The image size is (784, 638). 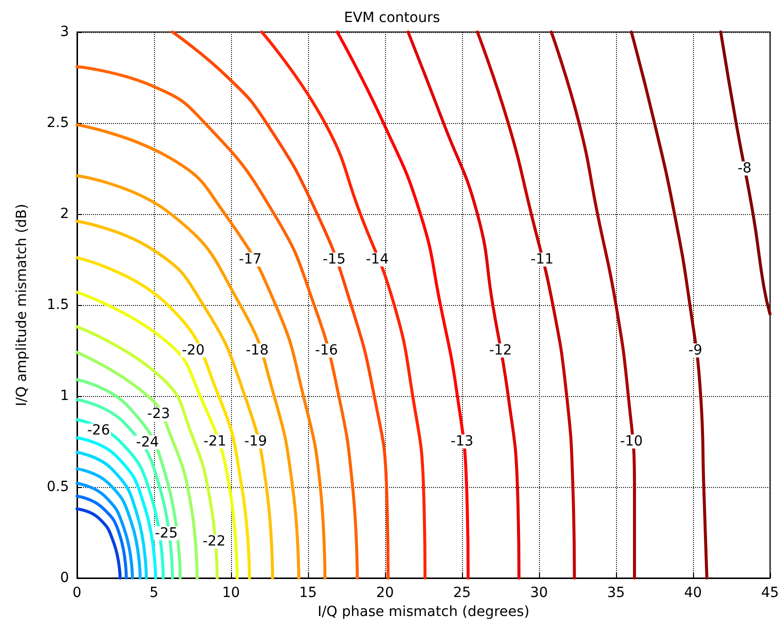 What do you see at coordinates (22, 305) in the screenshot?
I see `y-axis-title: I/Q amplitude mismatch (dB)` at bounding box center [22, 305].